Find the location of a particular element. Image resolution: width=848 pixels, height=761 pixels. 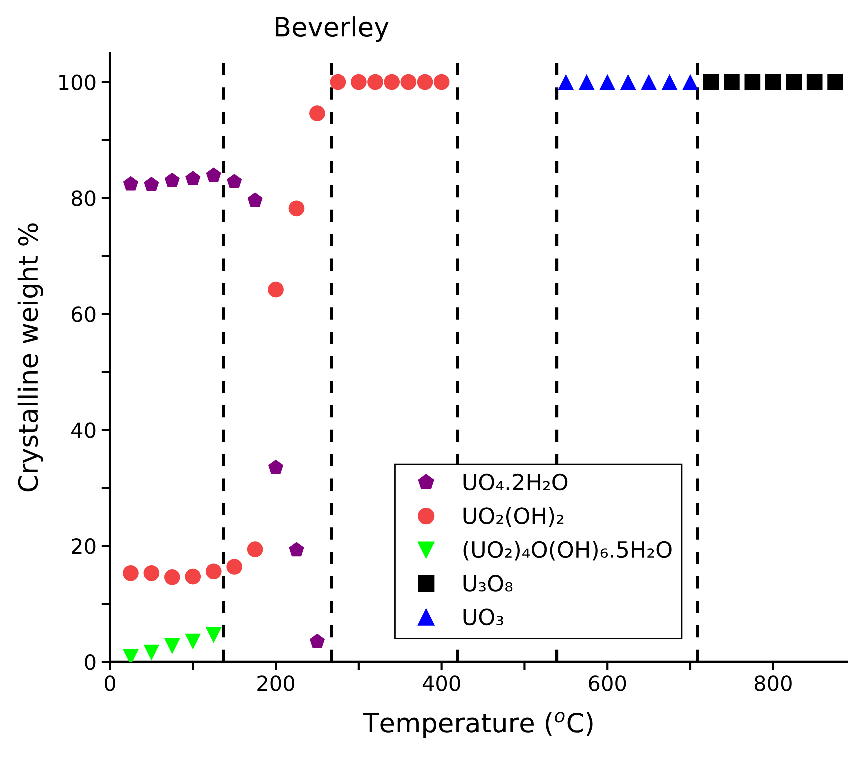

legend-label: (UO₂)₄O(OH)₆.5H₂O is located at coordinates (568, 550).